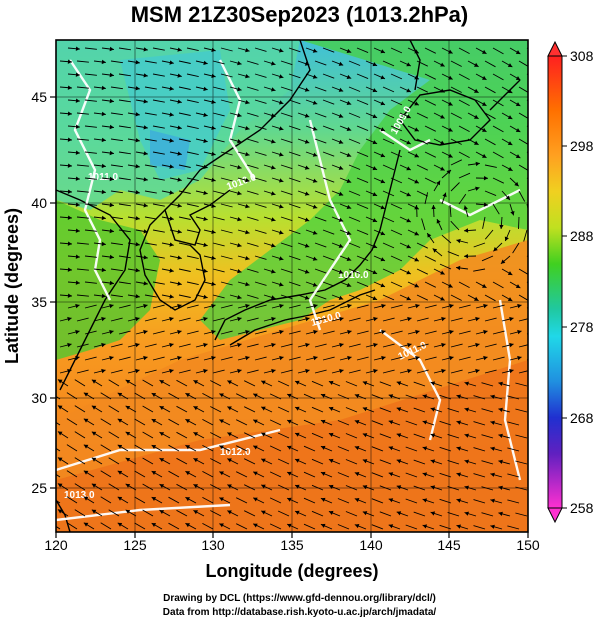  I want to click on y-tick-label: 40, so click(39, 203).